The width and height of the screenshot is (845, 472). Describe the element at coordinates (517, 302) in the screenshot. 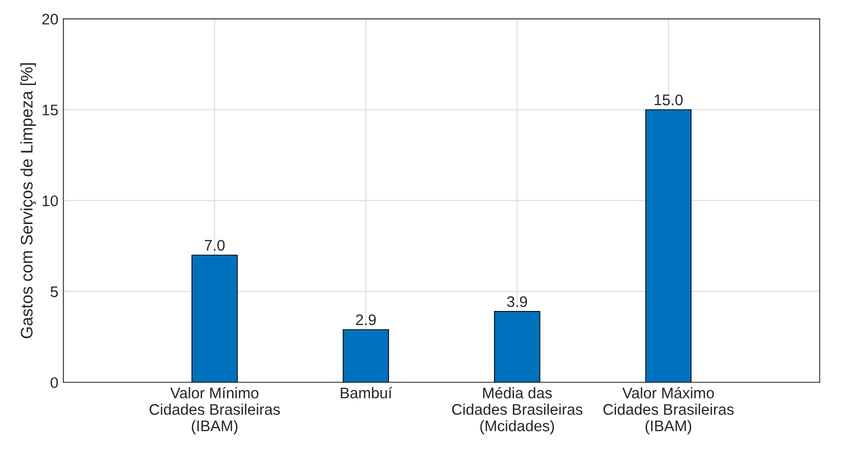

I see `data-label: 3.9` at that location.